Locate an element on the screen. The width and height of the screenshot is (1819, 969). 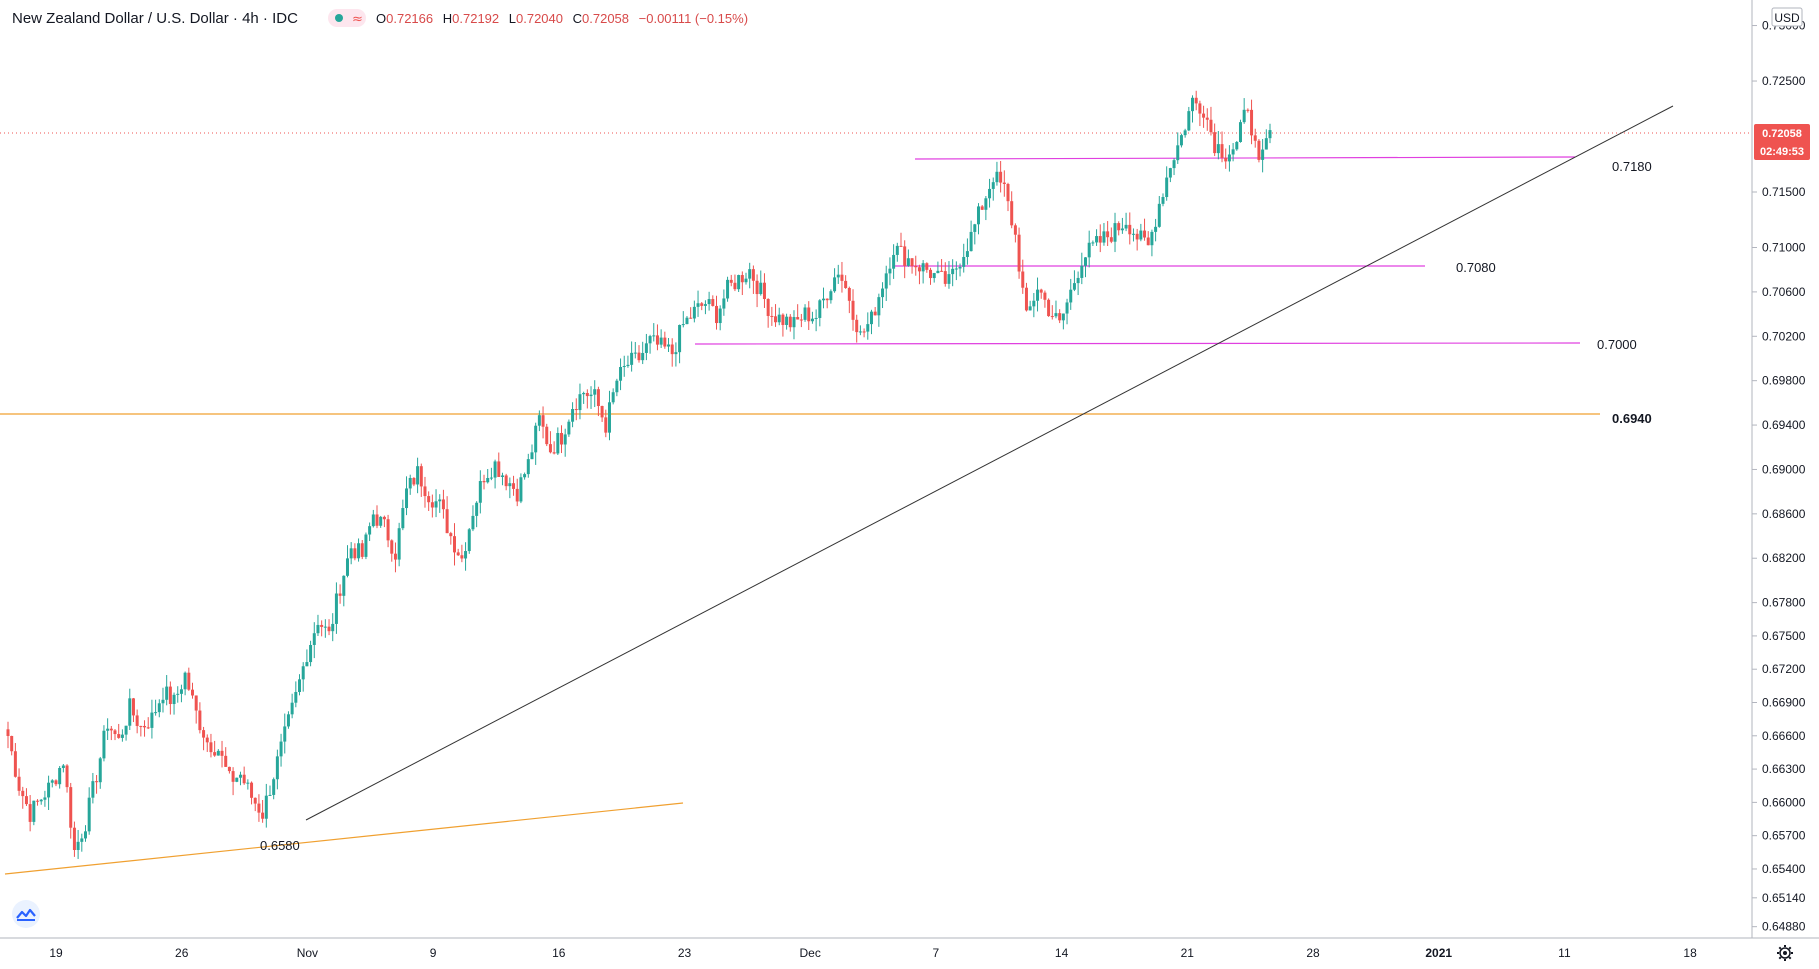
time-axis-ticks: 19 26 Nov 9 16 23 Dec 7 14 21 28 2021 11 18 is located at coordinates (873, 953).